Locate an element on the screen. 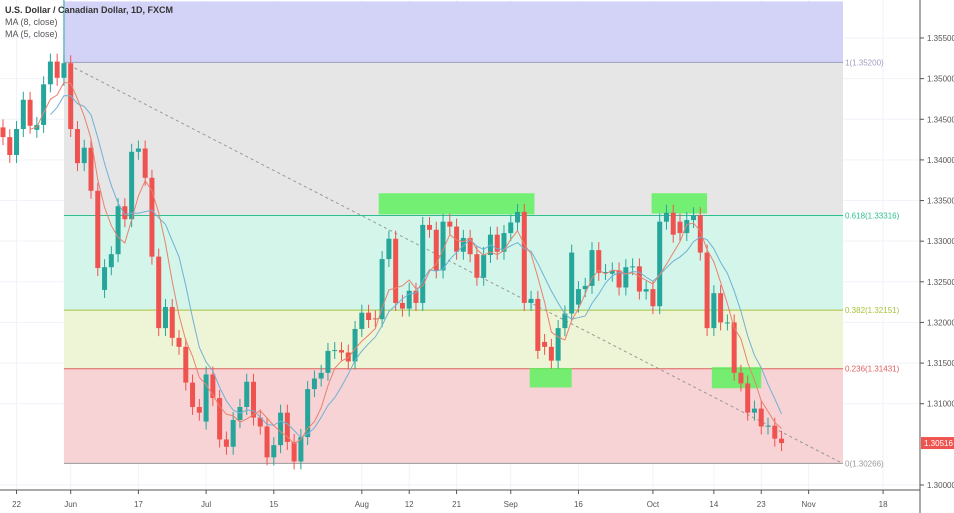  price-tick-label: 1.31000 is located at coordinates (940, 404).